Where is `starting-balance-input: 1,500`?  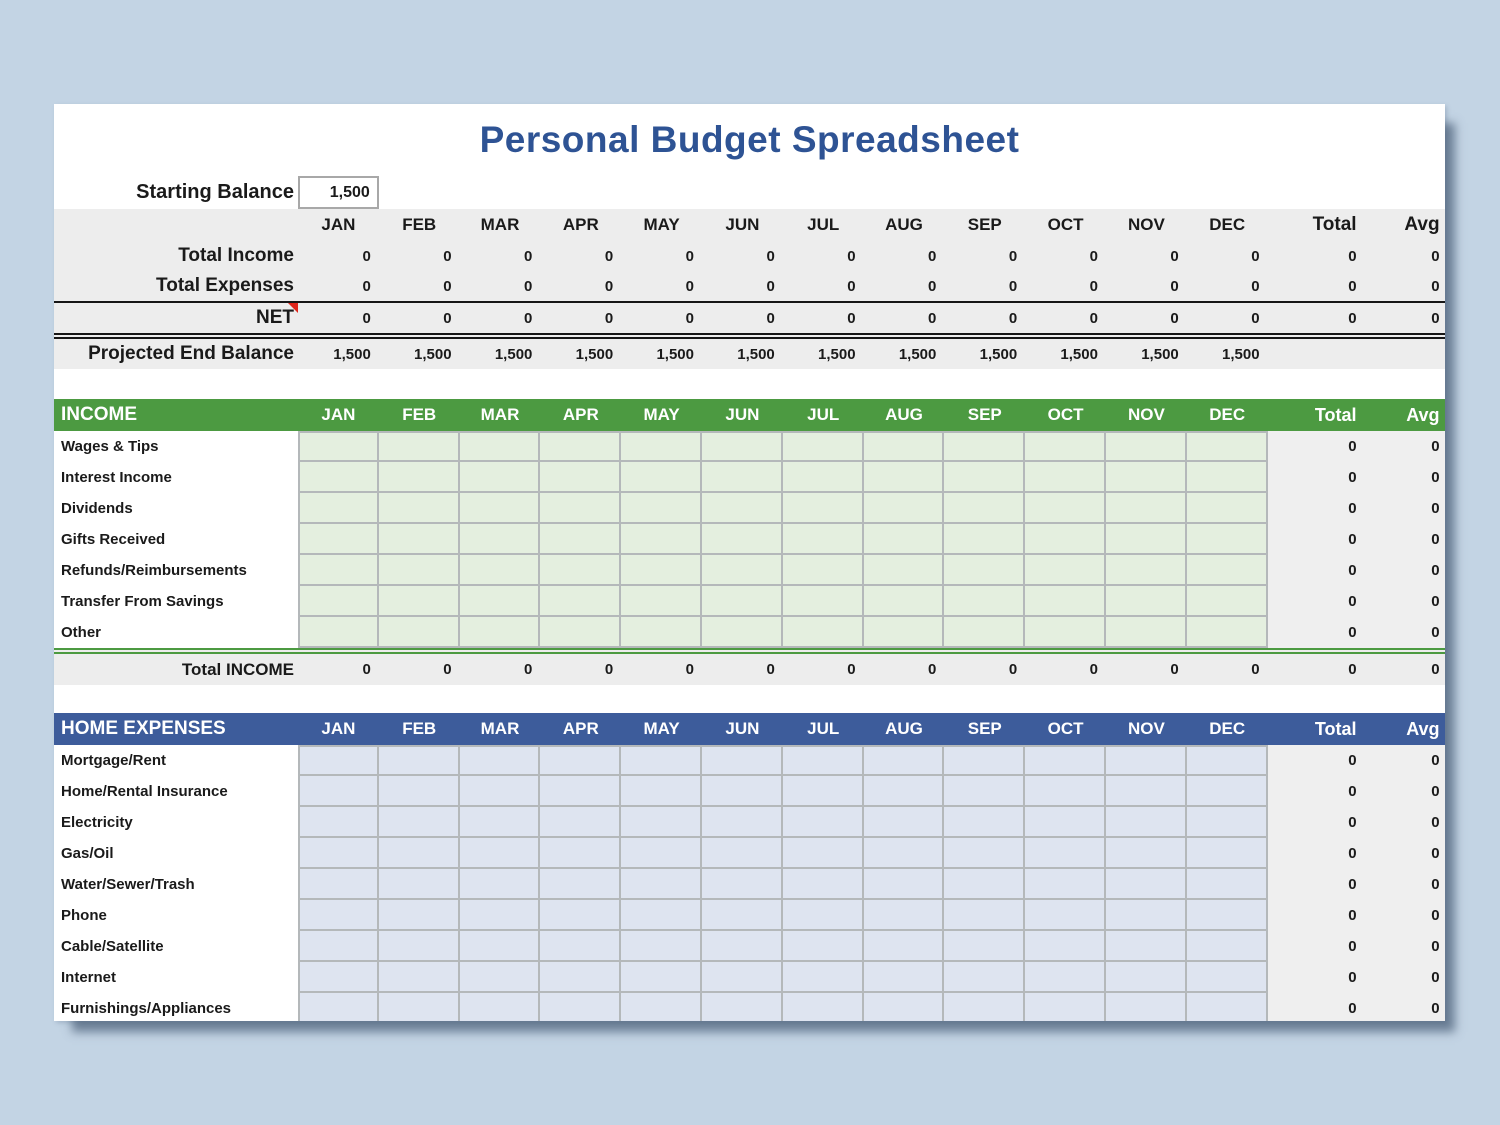 starting-balance-input: 1,500 is located at coordinates (338, 192).